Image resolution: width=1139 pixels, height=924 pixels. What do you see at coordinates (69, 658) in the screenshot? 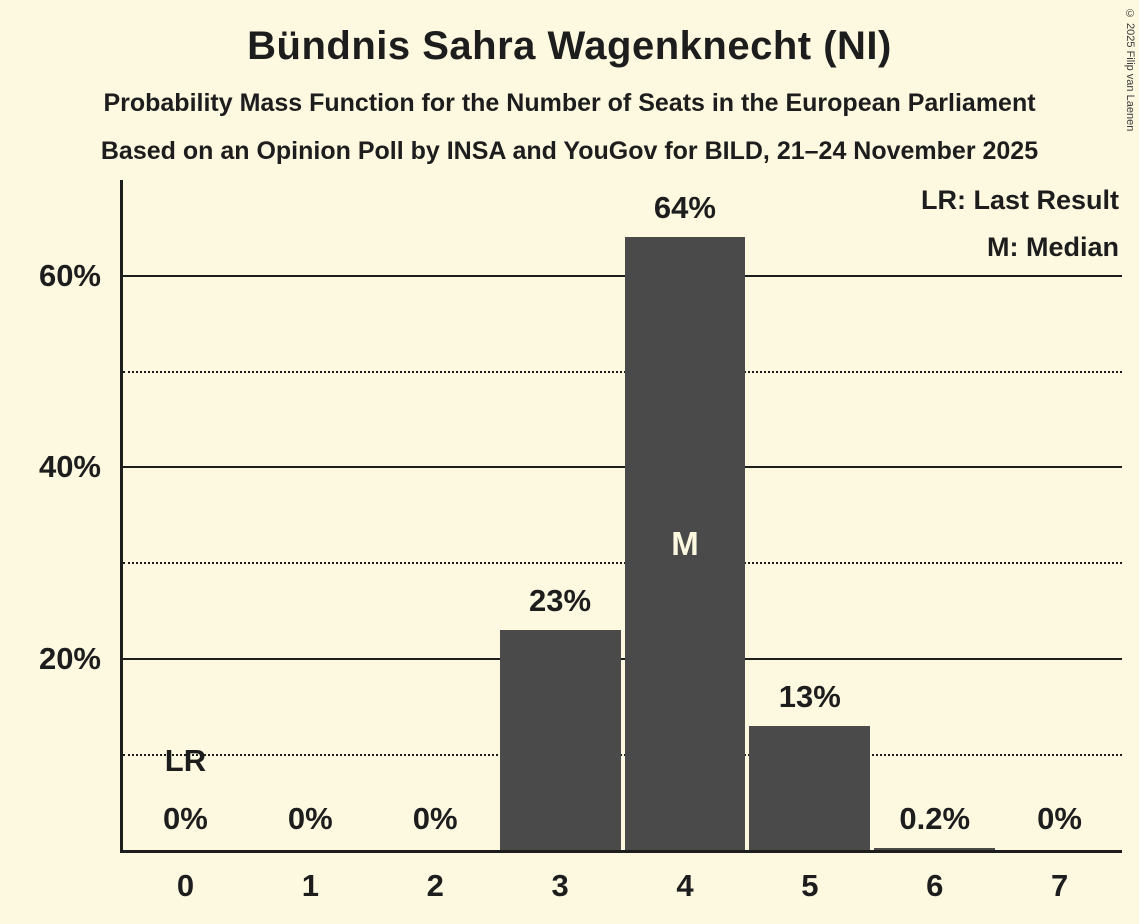
I see `y-tick-label-20%: 20%` at bounding box center [69, 658].